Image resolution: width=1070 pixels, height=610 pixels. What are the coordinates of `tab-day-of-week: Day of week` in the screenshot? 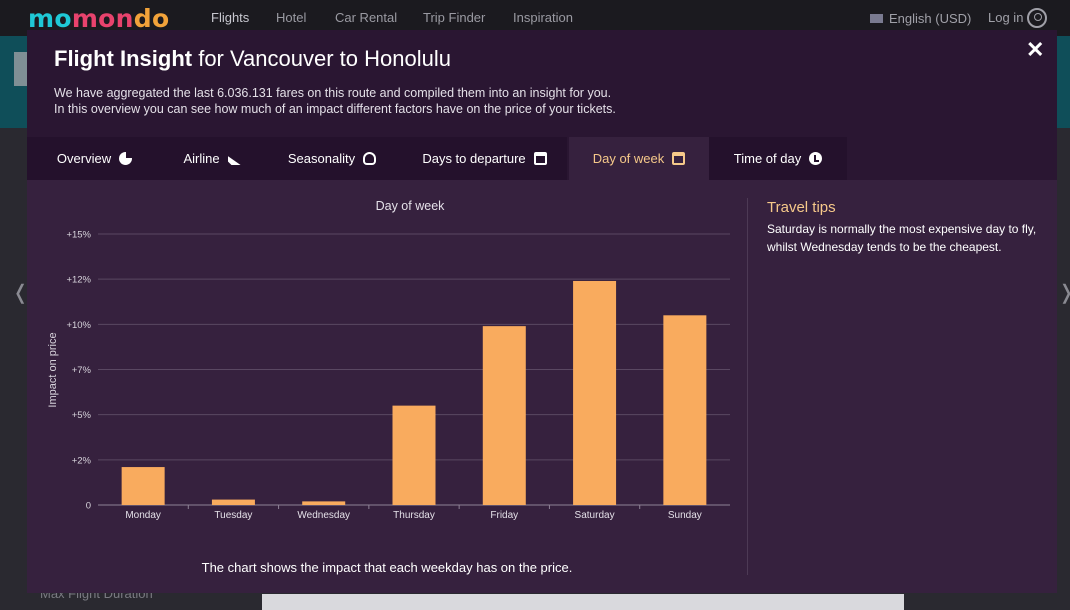 It's located at (639, 158).